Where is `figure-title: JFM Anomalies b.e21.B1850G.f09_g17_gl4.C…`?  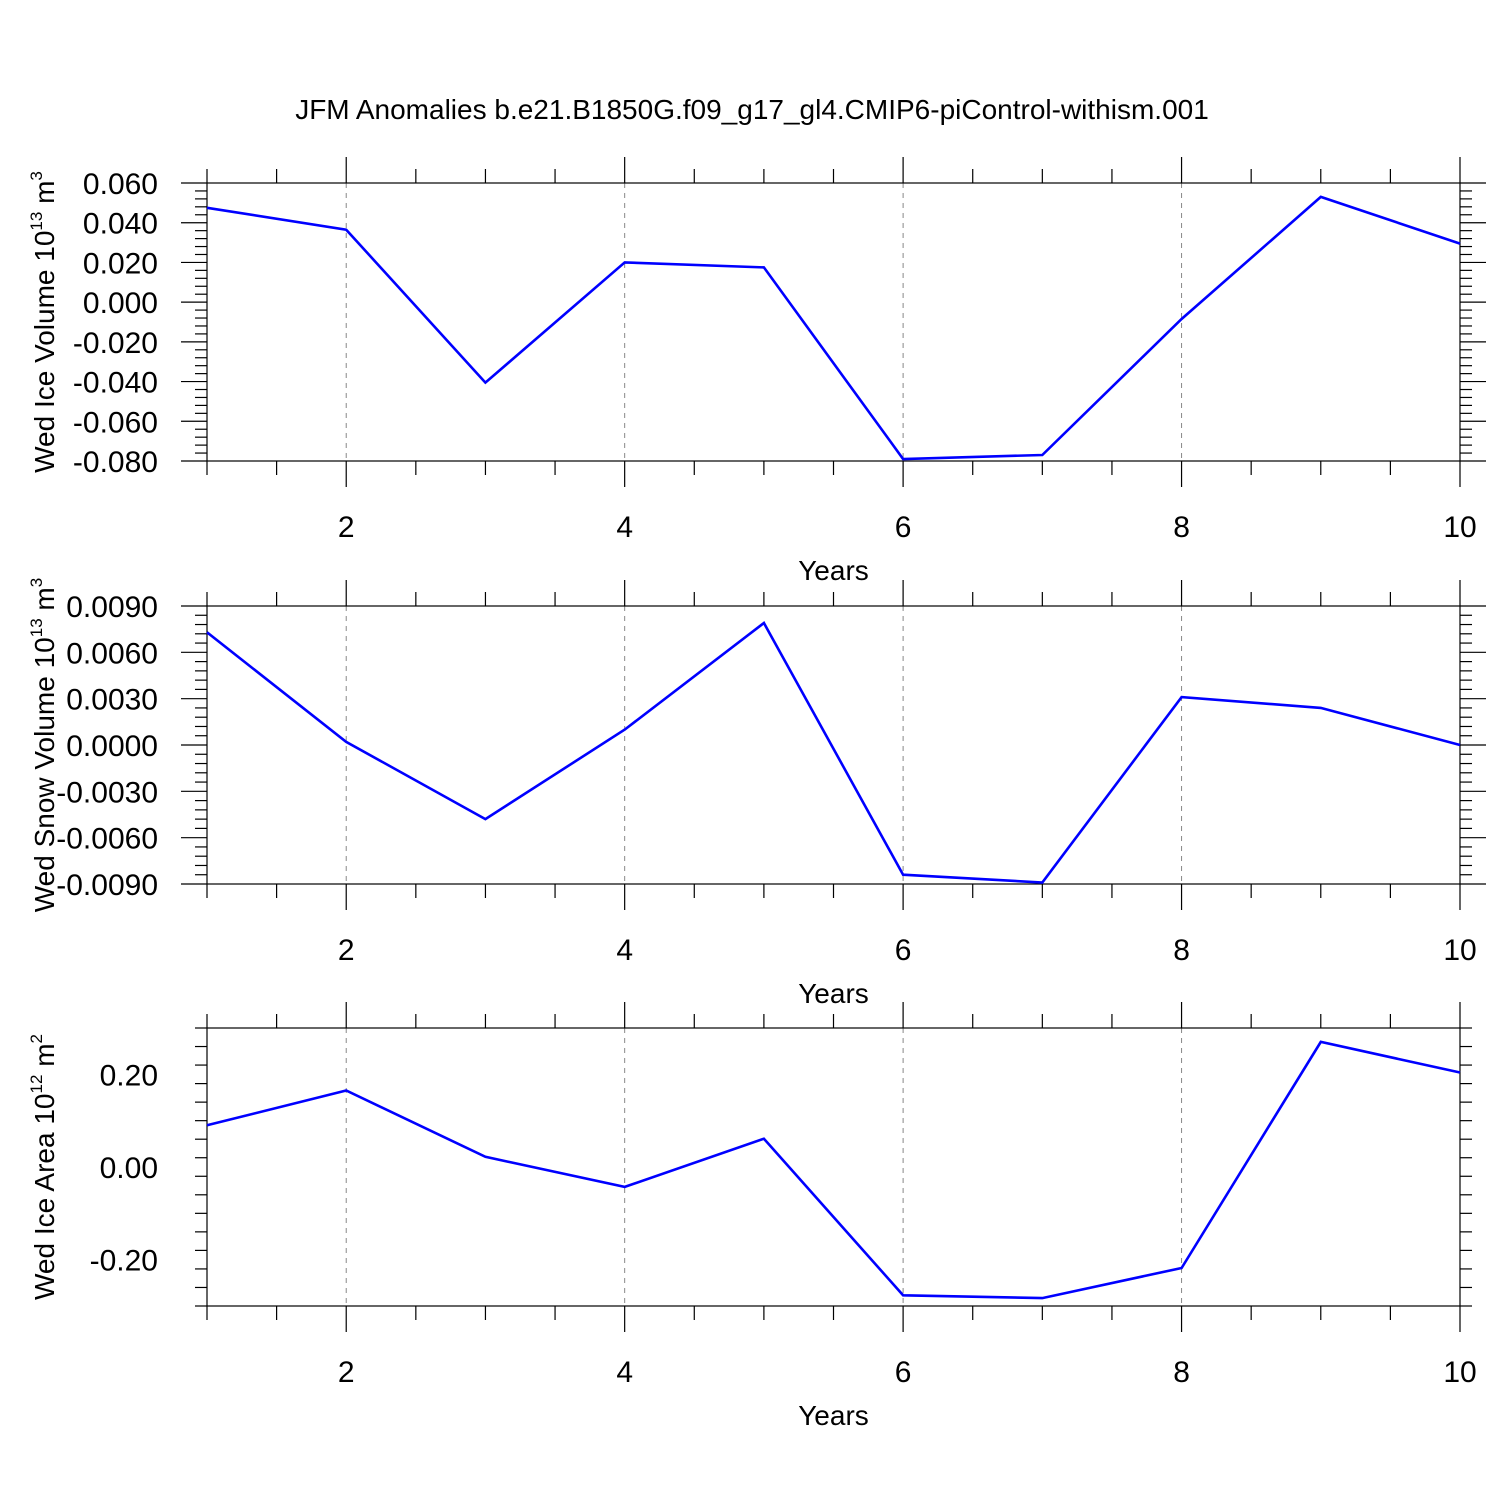 figure-title: JFM Anomalies b.e21.B1850G.f09_g17_gl4.C… is located at coordinates (752, 109).